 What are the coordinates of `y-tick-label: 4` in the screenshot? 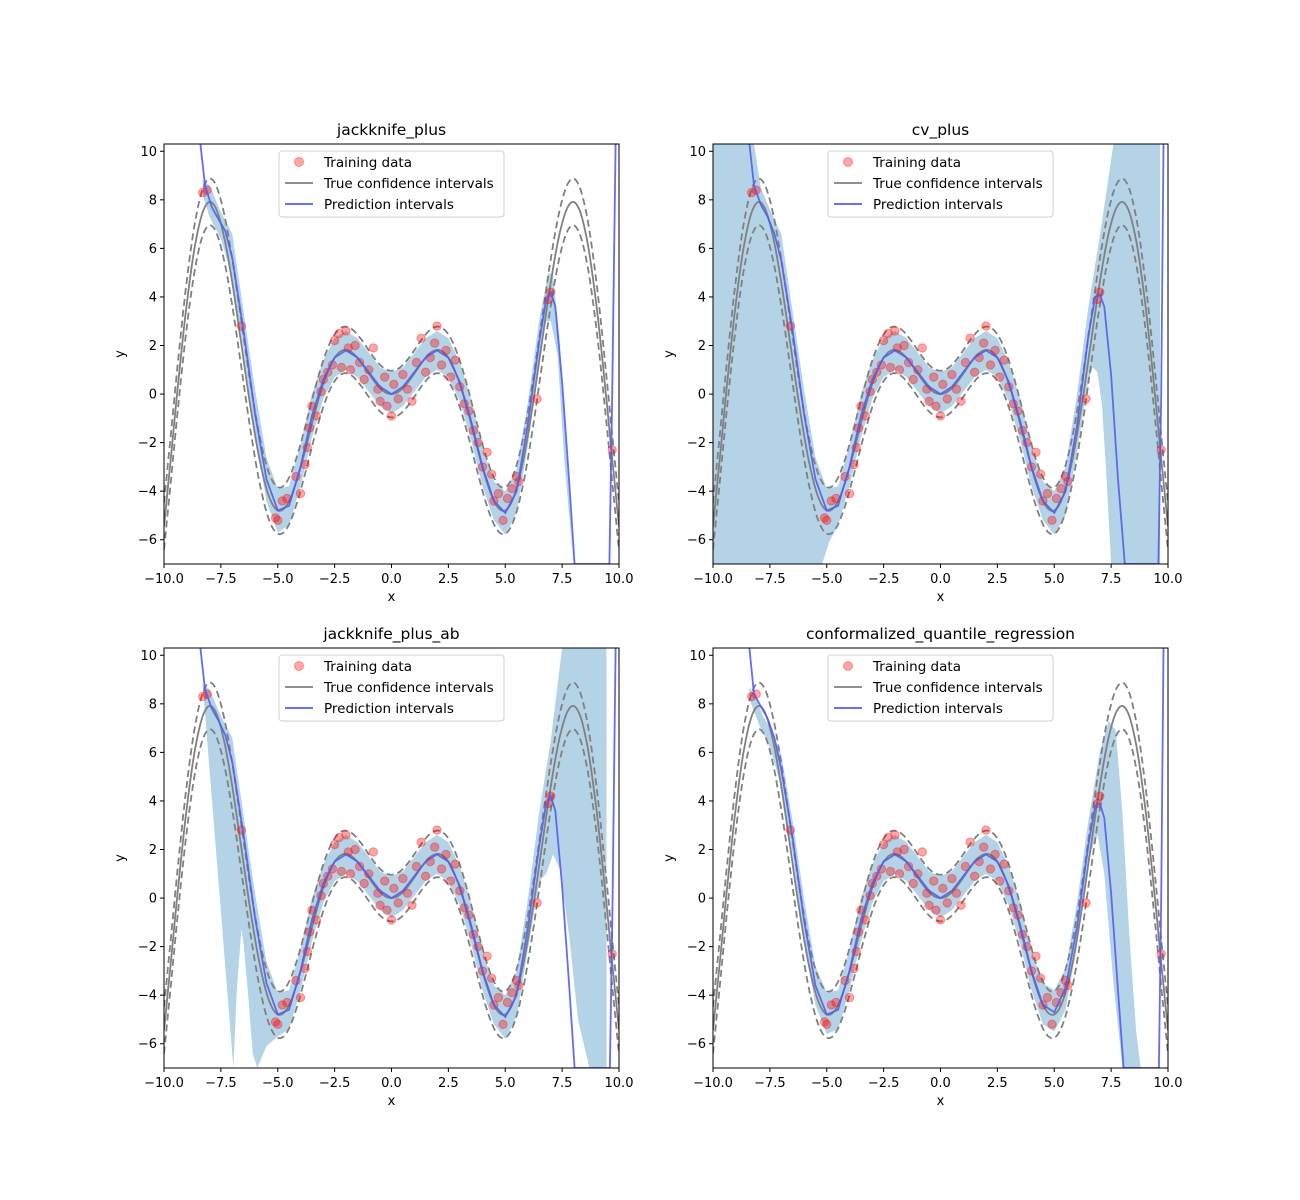 It's located at (153, 801).